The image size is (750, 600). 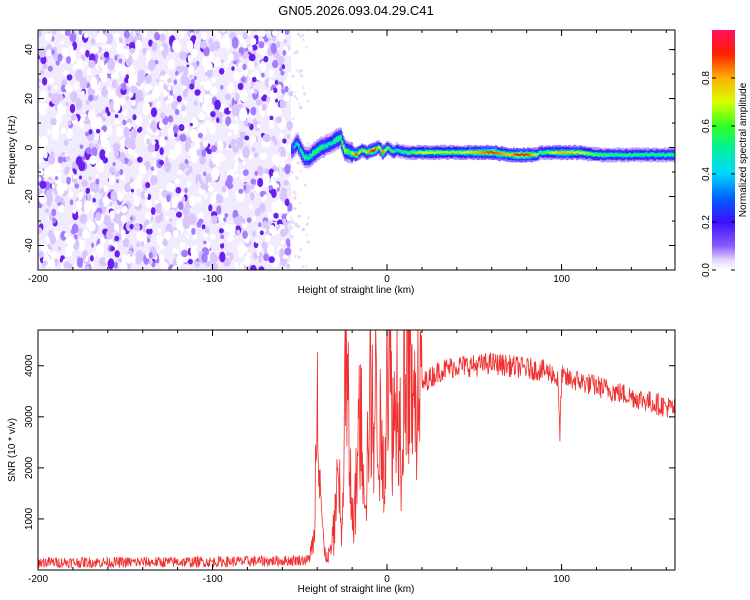 What do you see at coordinates (718, 174) in the screenshot?
I see `colorbar-ticks: 0.0 0.2 0.4 0.6 0.8` at bounding box center [718, 174].